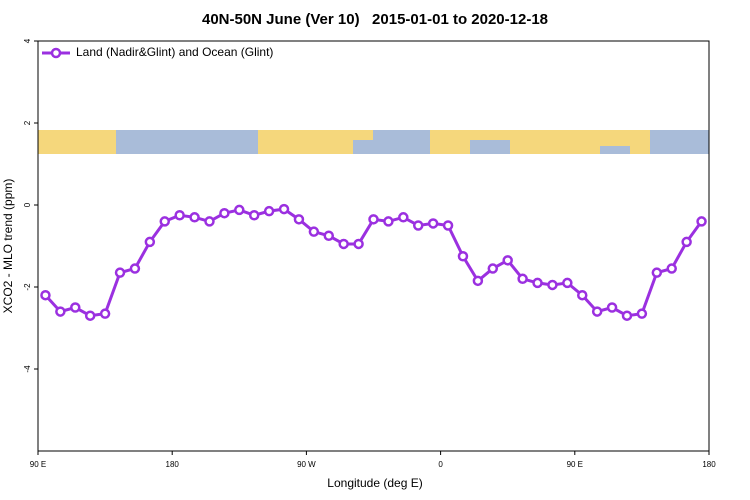 The height and width of the screenshot is (500, 750). I want to click on y-tick-label: 2, so click(27, 122).